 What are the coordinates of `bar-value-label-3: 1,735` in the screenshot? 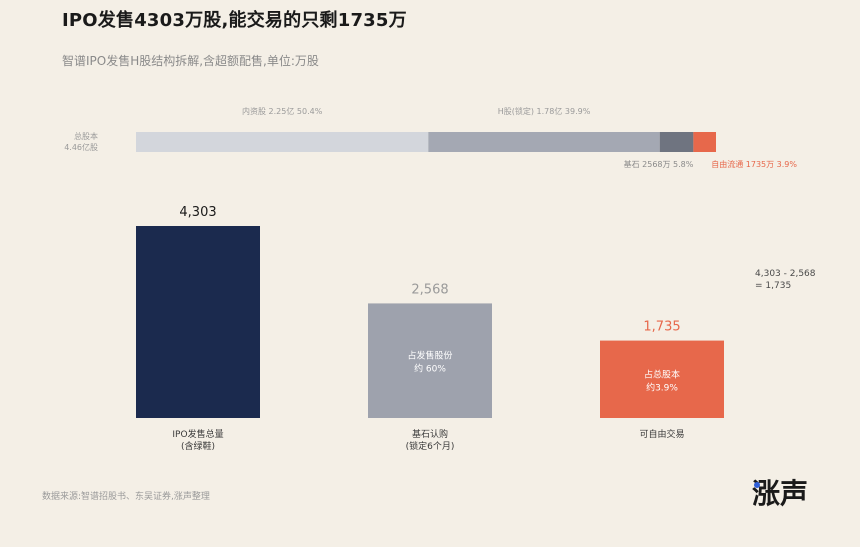 It's located at (661, 327).